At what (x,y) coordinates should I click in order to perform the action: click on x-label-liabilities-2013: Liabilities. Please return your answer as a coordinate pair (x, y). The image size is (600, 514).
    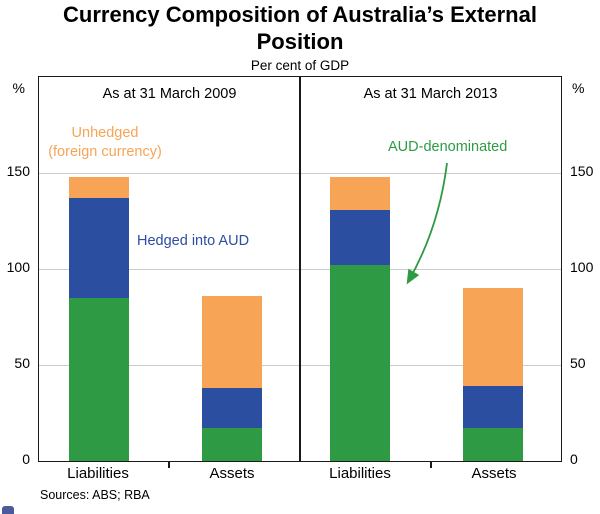
    Looking at the image, I should click on (360, 473).